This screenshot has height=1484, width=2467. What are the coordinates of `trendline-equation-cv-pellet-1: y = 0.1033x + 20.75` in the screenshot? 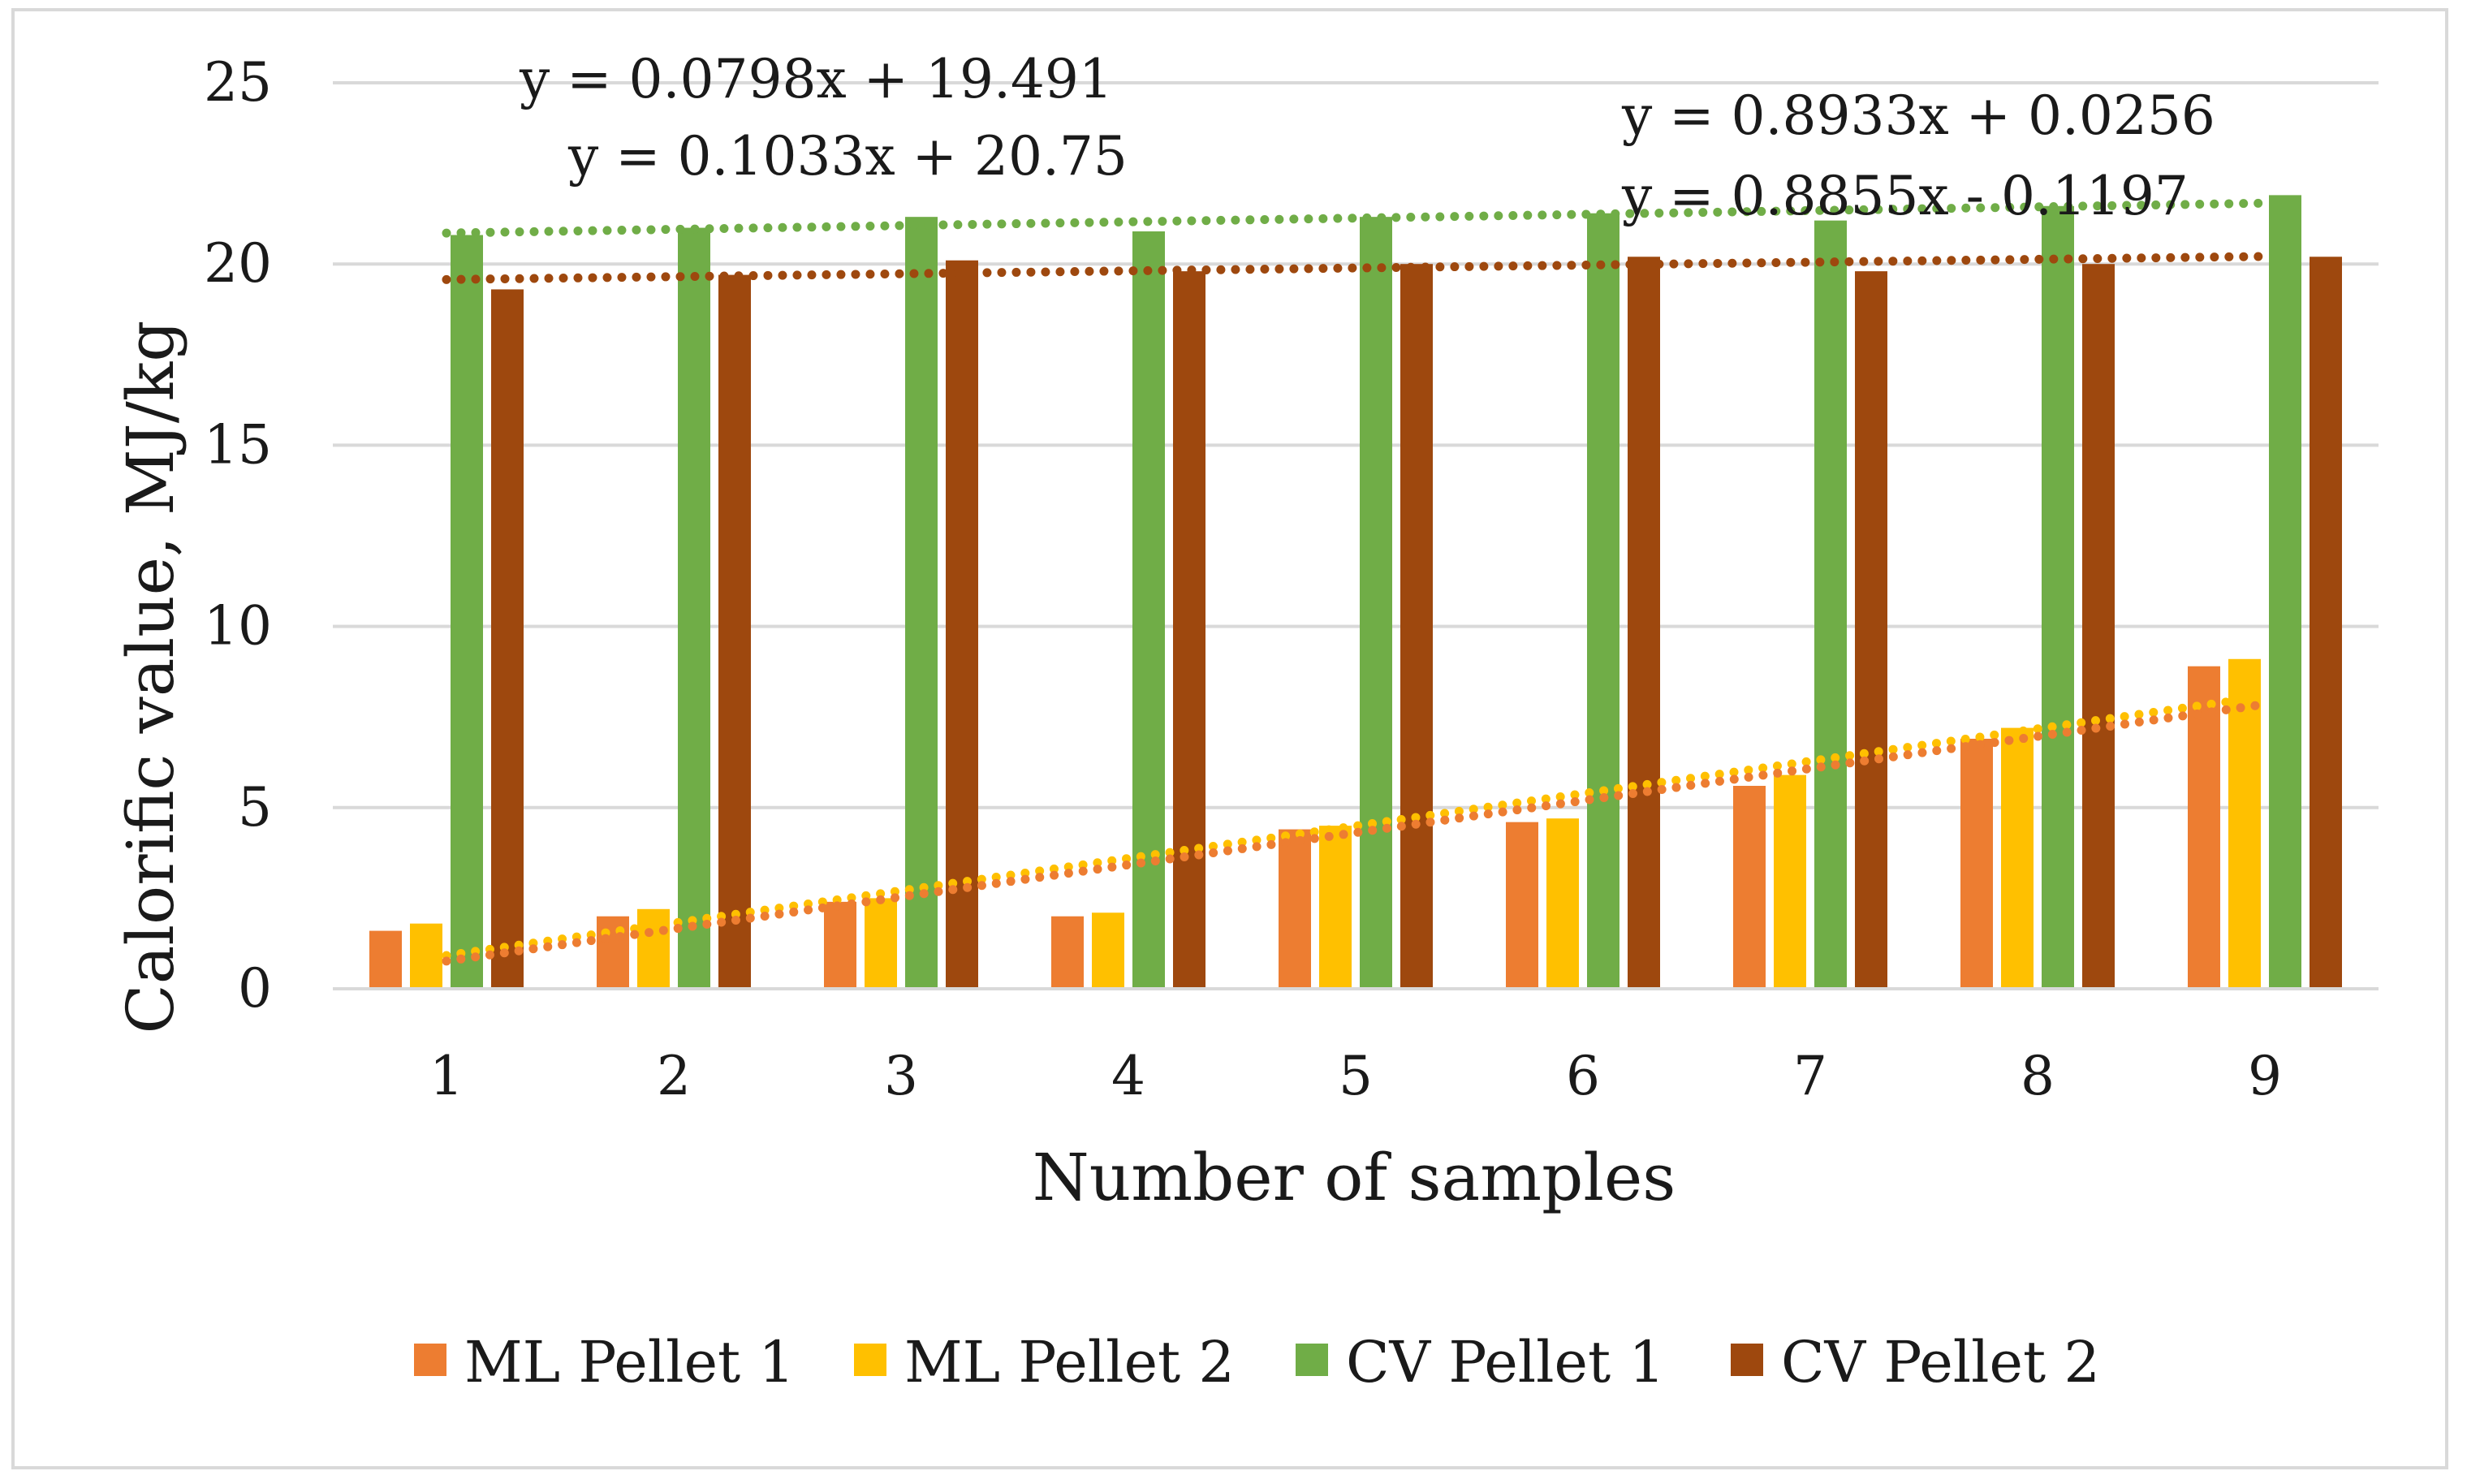 It's located at (847, 156).